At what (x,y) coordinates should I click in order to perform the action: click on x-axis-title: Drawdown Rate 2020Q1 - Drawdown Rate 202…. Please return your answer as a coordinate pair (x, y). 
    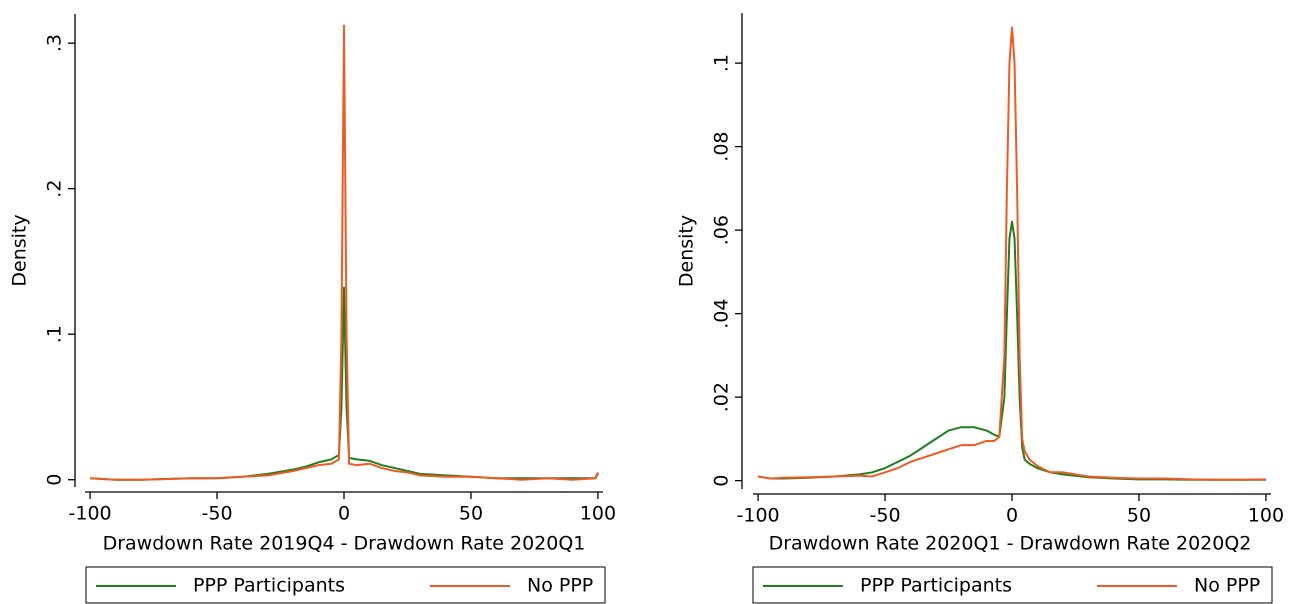
    Looking at the image, I should click on (1010, 544).